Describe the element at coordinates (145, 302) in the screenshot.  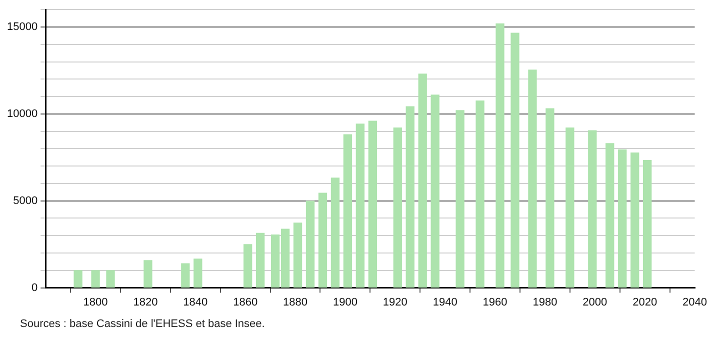
I see `x-tick-label: 1820` at that location.